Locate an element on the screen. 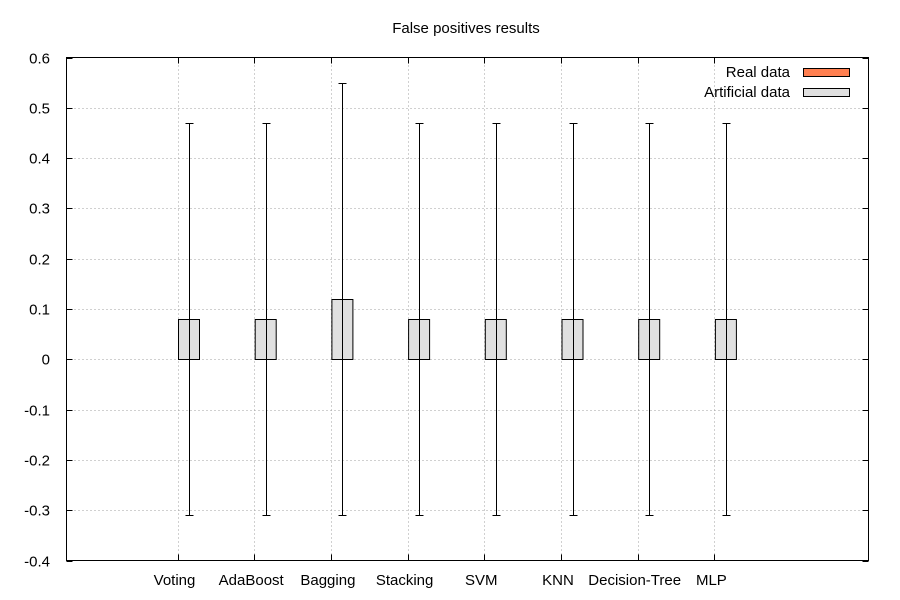  y-tick-label: -0.3 is located at coordinates (37, 511).